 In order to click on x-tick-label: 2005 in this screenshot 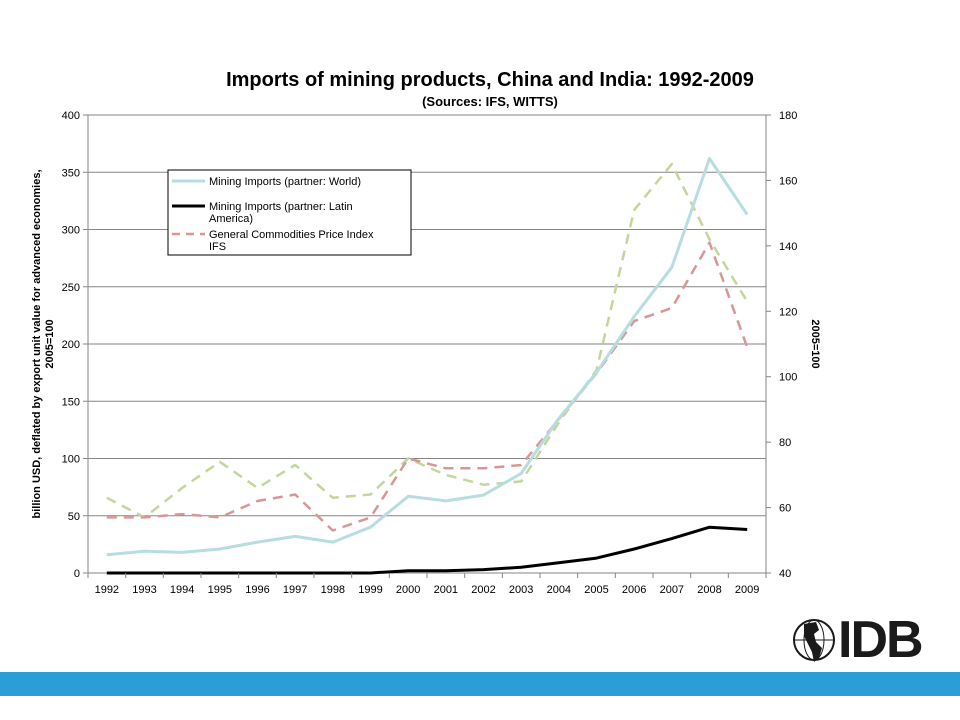, I will do `click(596, 590)`.